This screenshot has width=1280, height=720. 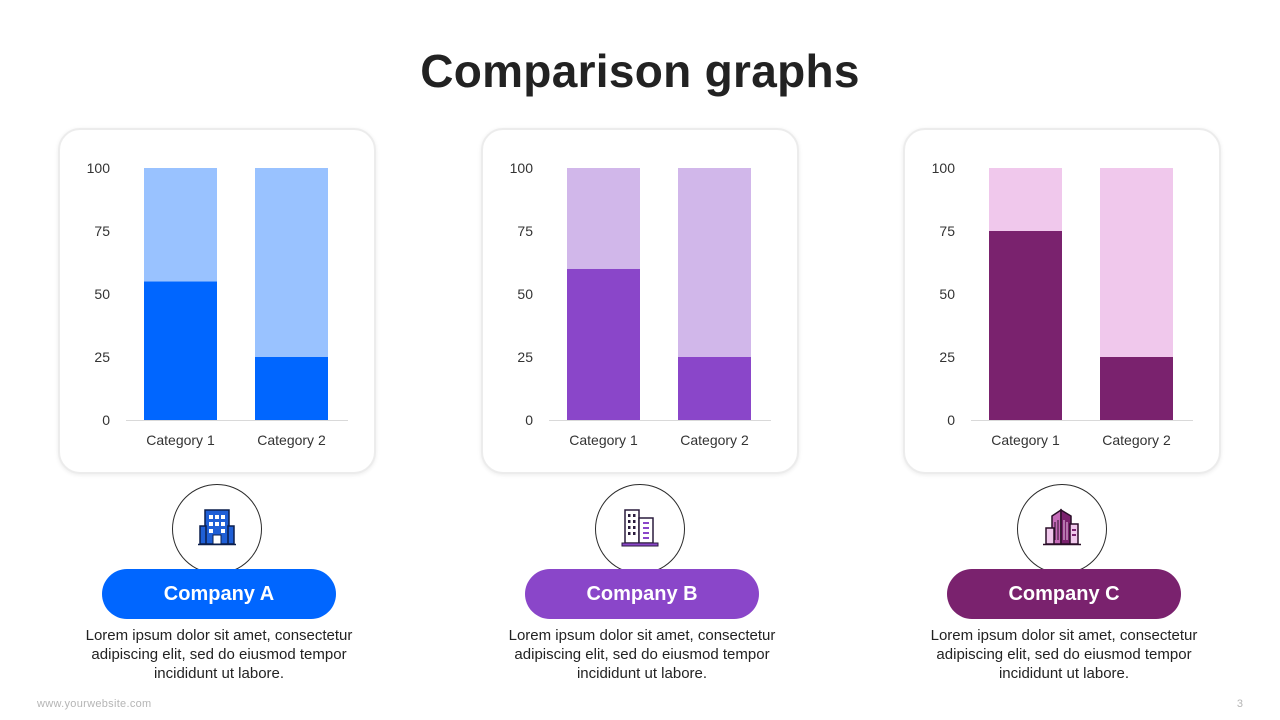 I want to click on company-name: Company B, so click(x=642, y=593).